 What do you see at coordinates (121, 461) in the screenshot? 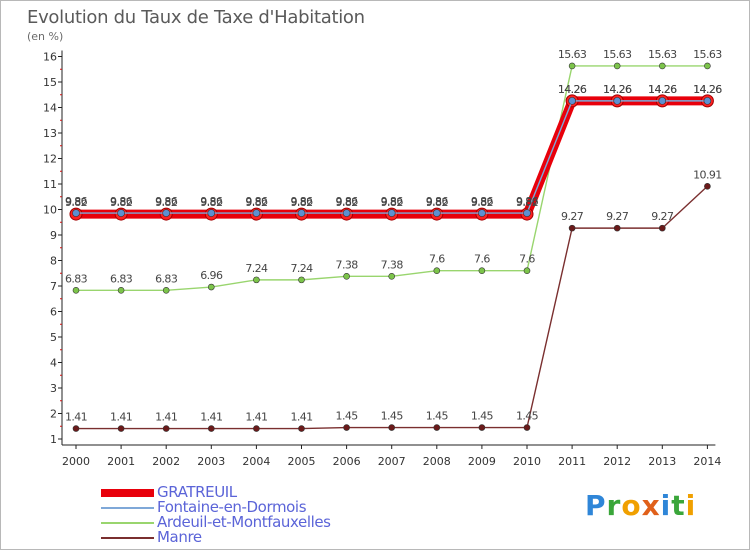
I see `x-tick-label: 2001` at bounding box center [121, 461].